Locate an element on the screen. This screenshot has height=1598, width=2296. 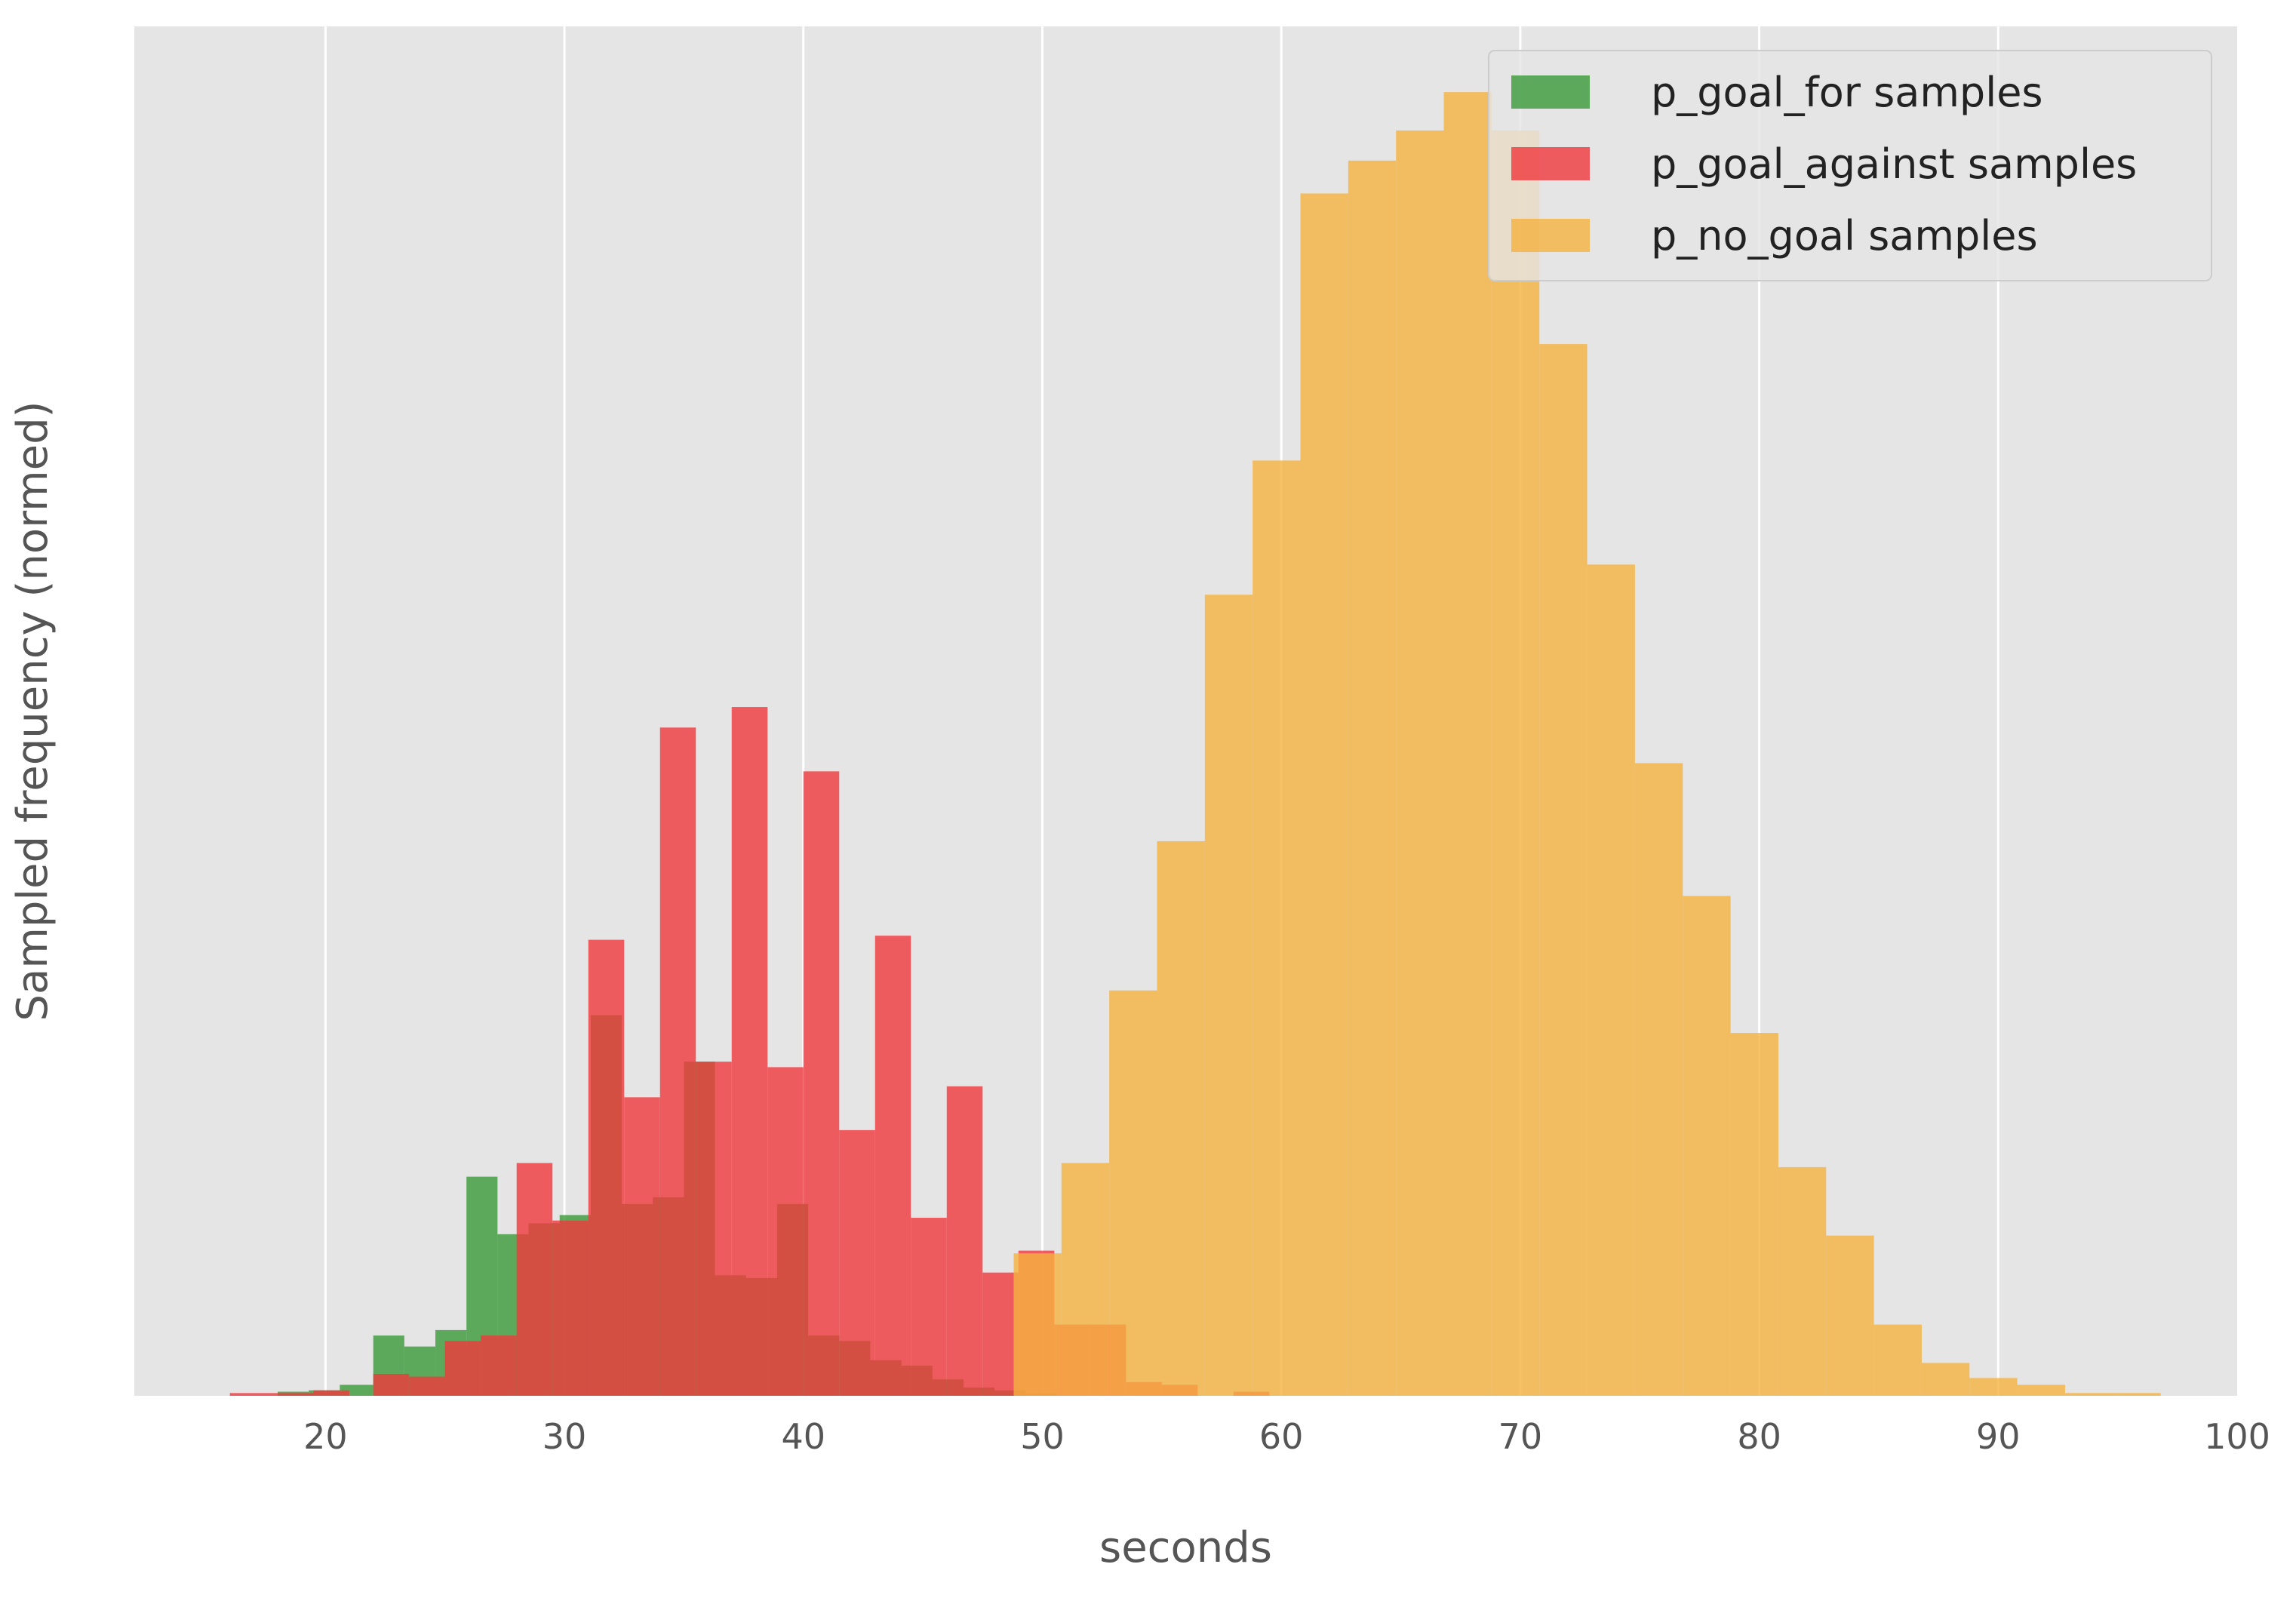
x-tick-labels: 20 30 40 50 60 70 80 90 100 is located at coordinates (1286, 1436).